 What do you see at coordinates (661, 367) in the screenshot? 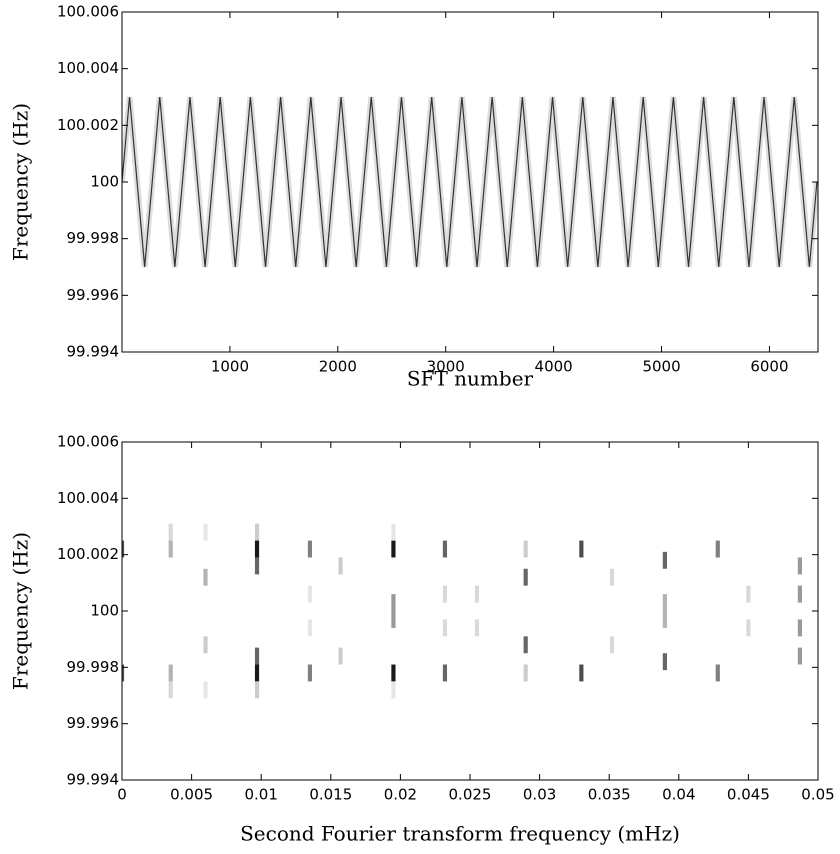
I see `x-tick-label: 5000` at bounding box center [661, 367].